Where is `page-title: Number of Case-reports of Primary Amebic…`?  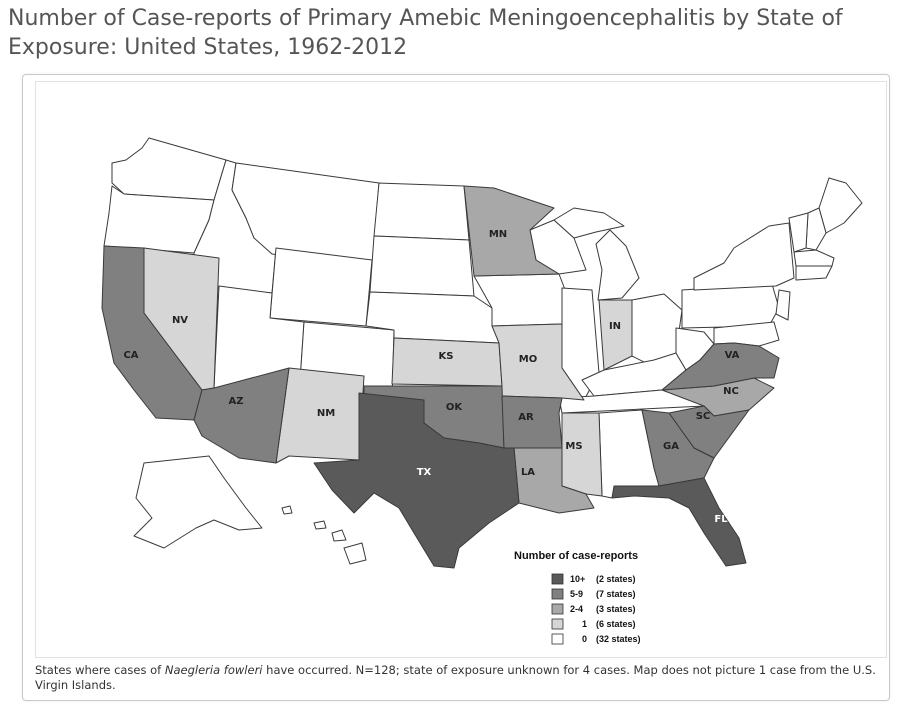 page-title: Number of Case-reports of Primary Amebic… is located at coordinates (425, 33).